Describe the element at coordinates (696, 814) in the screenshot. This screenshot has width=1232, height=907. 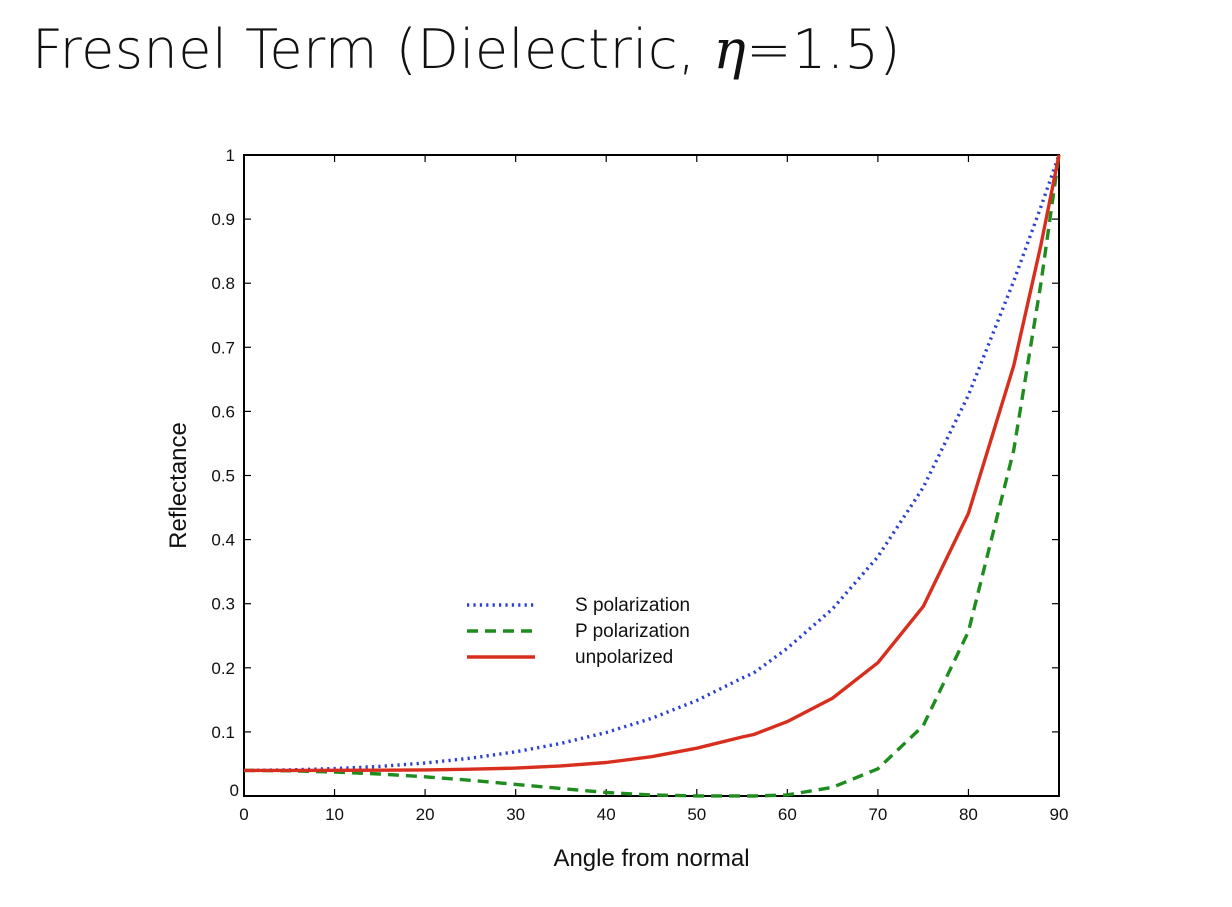
I see `x-tick-label: 50` at that location.